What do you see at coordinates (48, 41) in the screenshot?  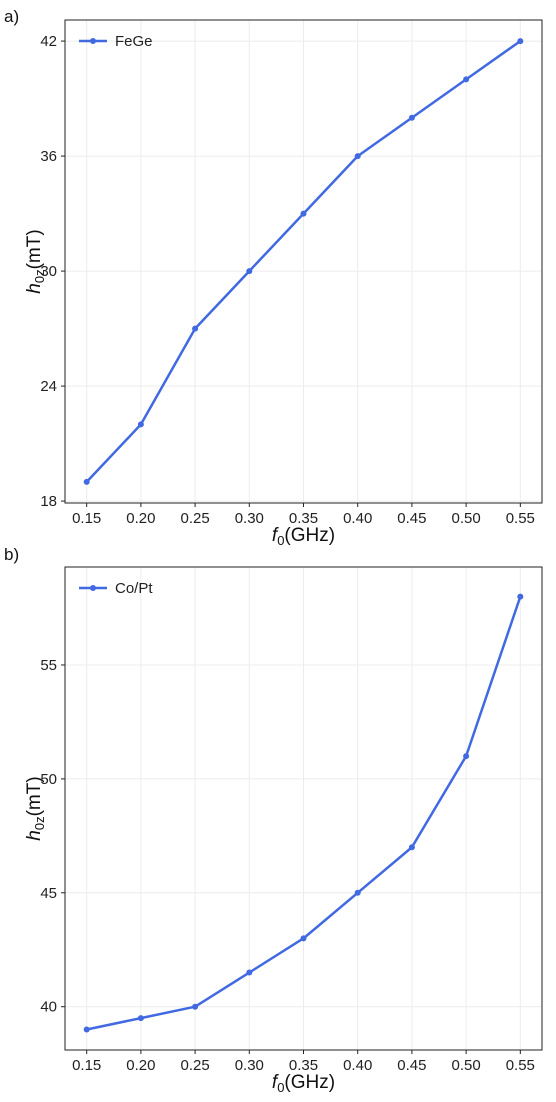 I see `y-tick-label: 42` at bounding box center [48, 41].